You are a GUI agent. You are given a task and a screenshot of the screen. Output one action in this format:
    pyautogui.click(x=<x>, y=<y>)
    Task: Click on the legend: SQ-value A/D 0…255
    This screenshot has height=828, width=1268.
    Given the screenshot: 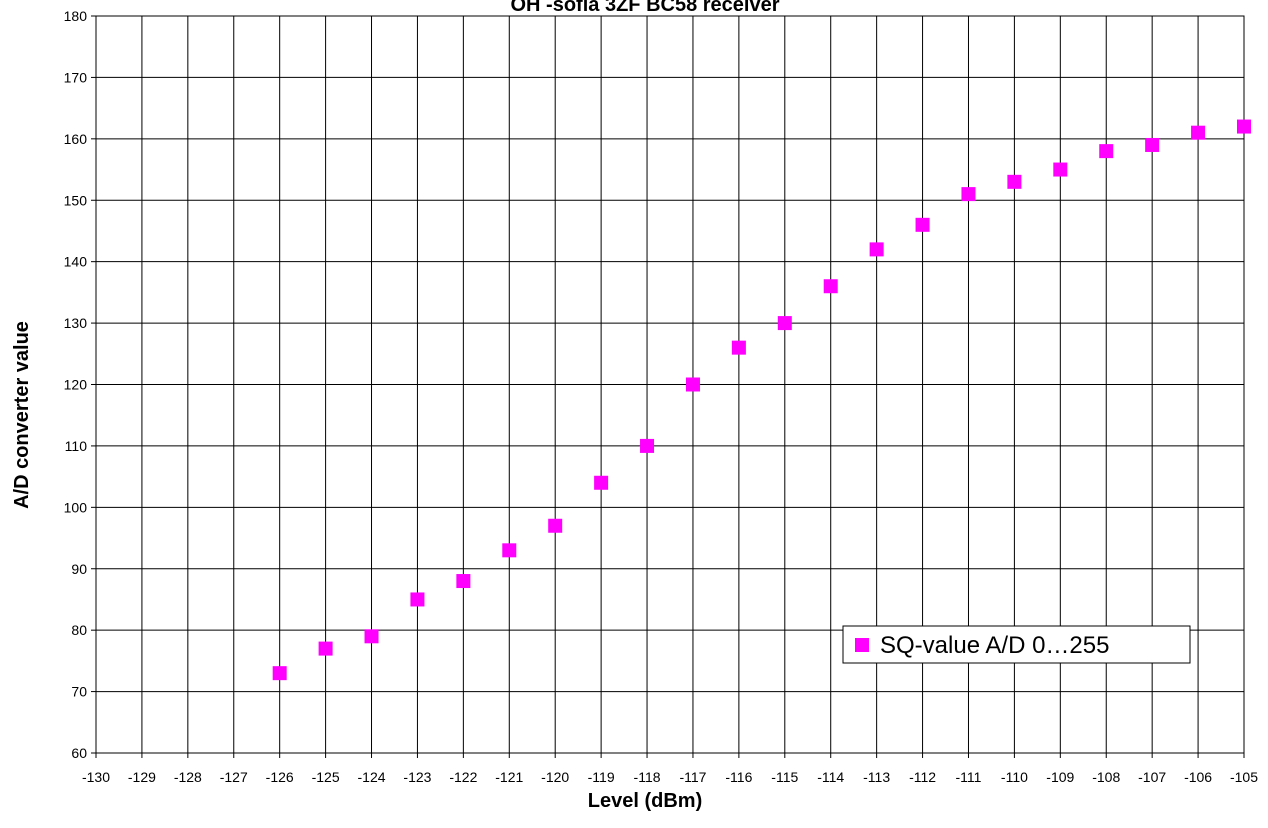 What is the action you would take?
    pyautogui.click(x=1016, y=644)
    